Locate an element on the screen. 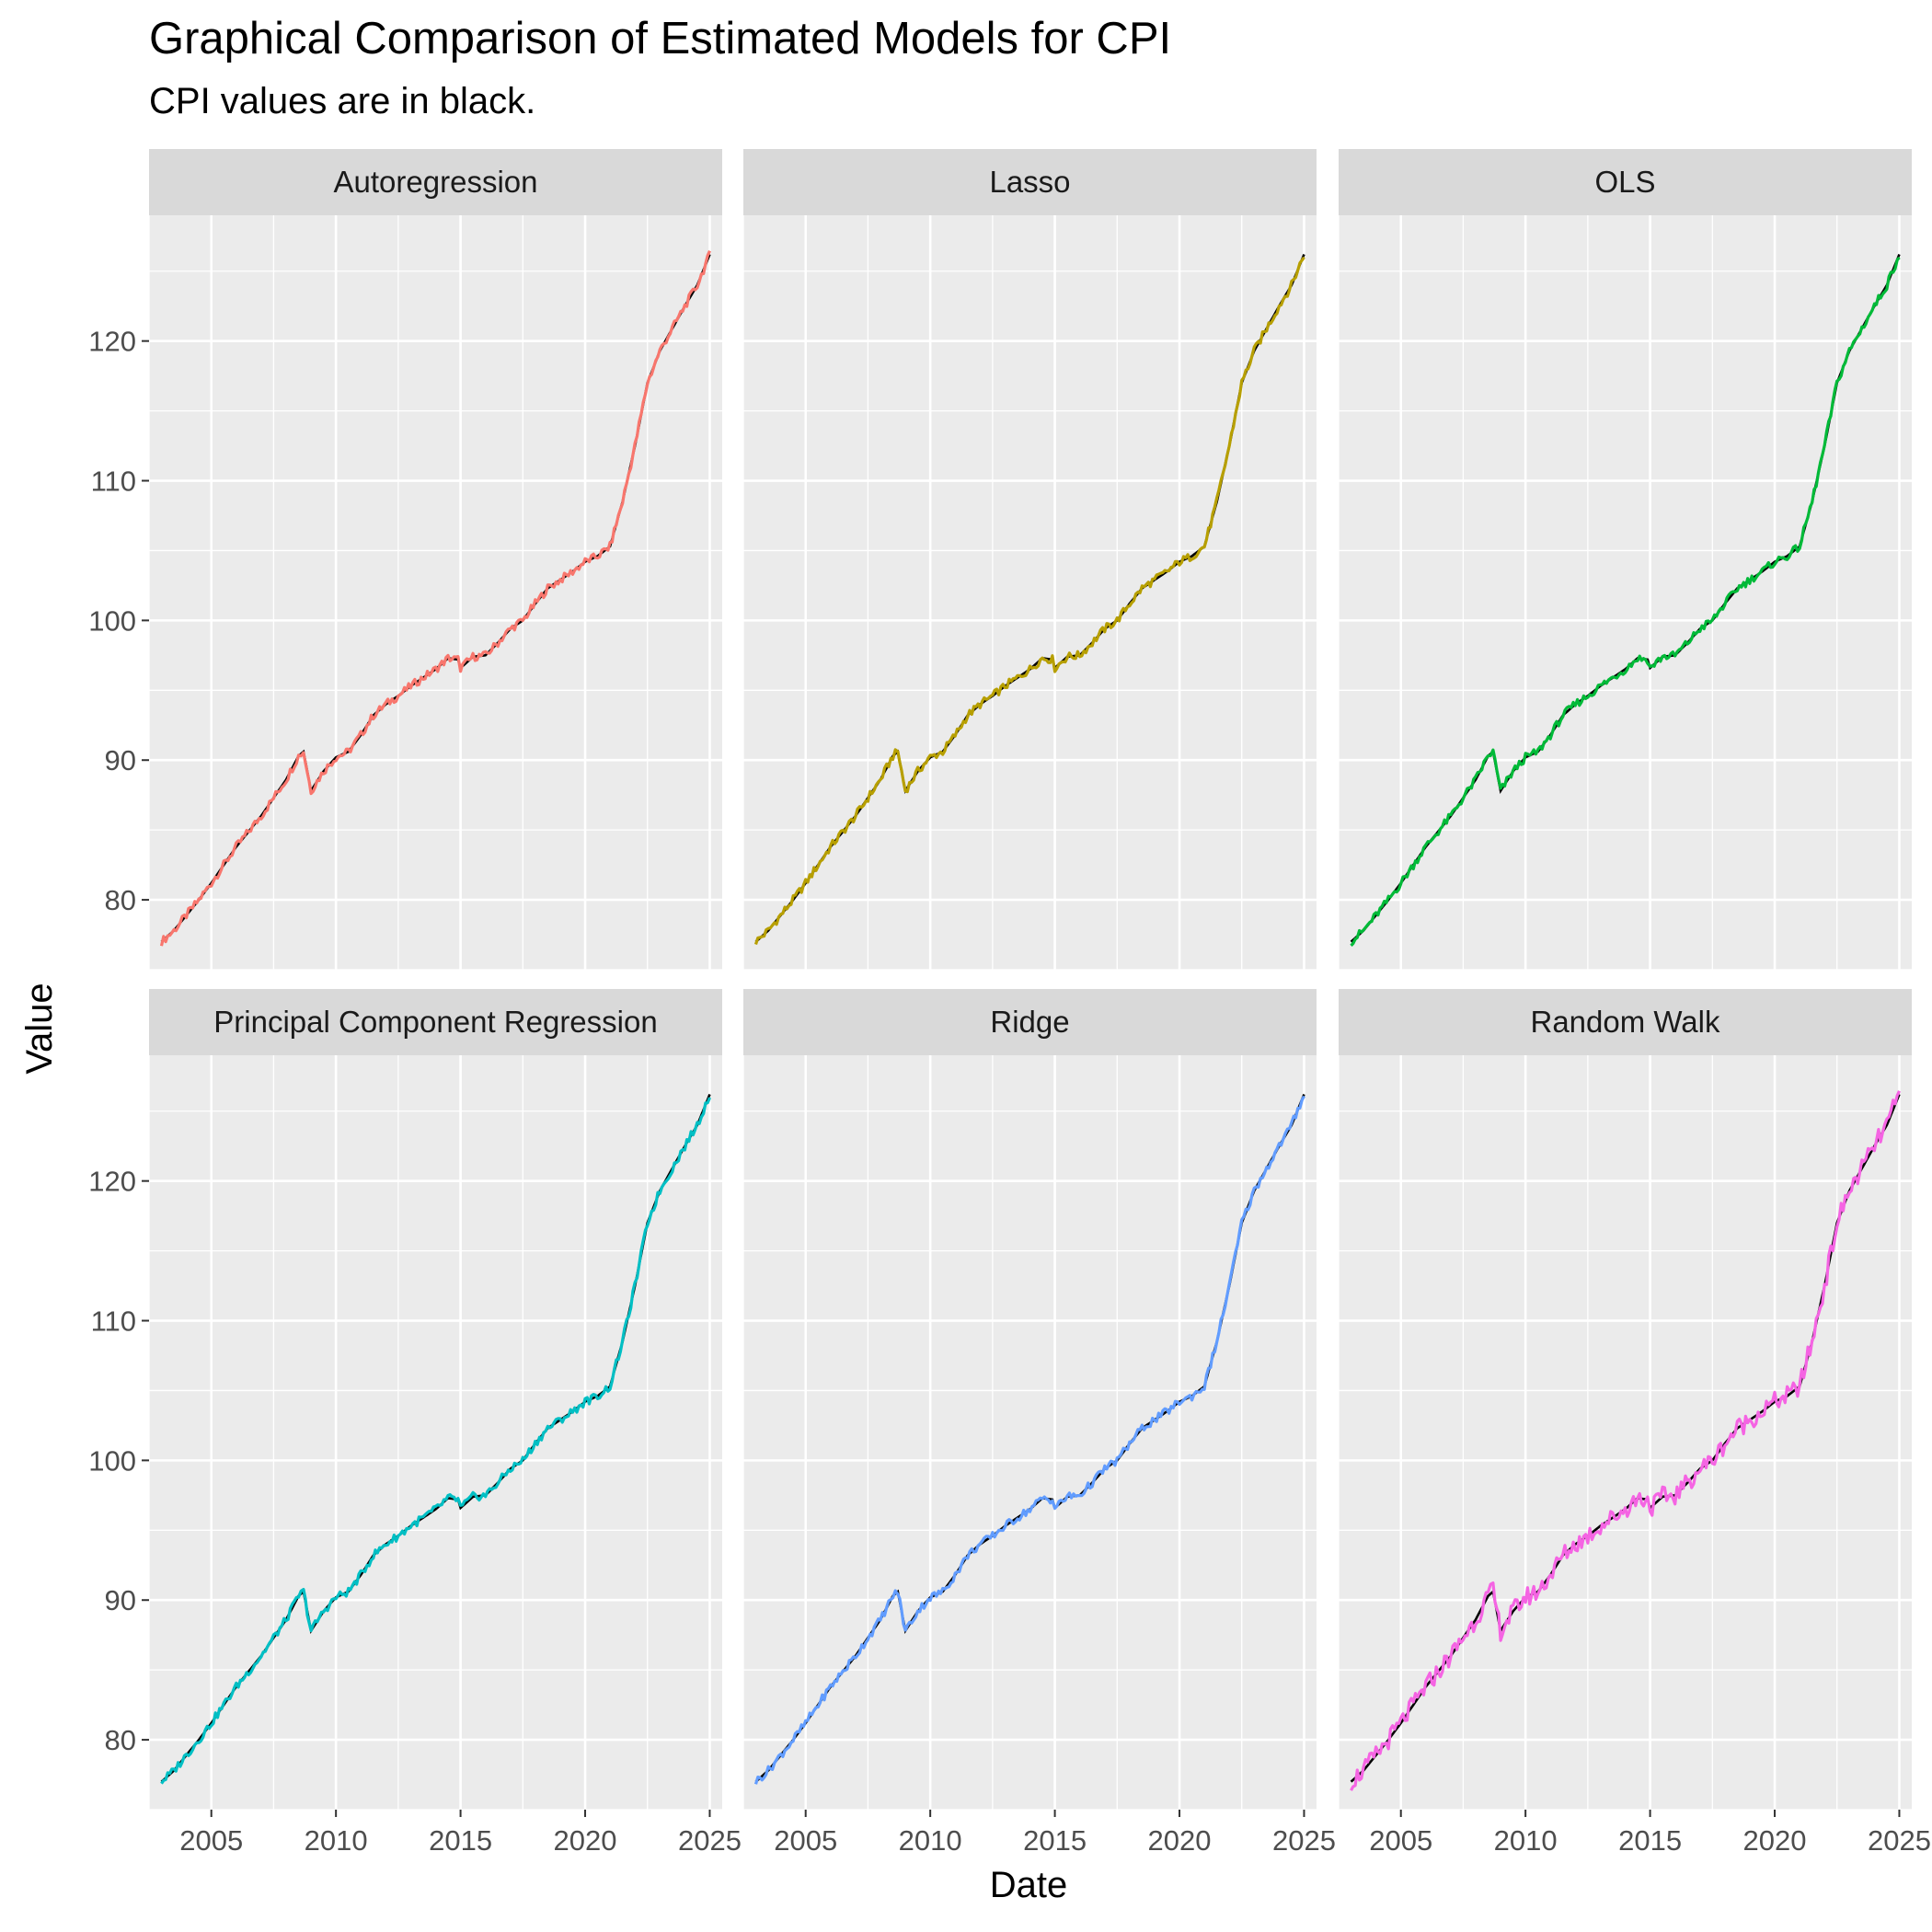  facet-strip-label: Random Walk is located at coordinates (1625, 1022).